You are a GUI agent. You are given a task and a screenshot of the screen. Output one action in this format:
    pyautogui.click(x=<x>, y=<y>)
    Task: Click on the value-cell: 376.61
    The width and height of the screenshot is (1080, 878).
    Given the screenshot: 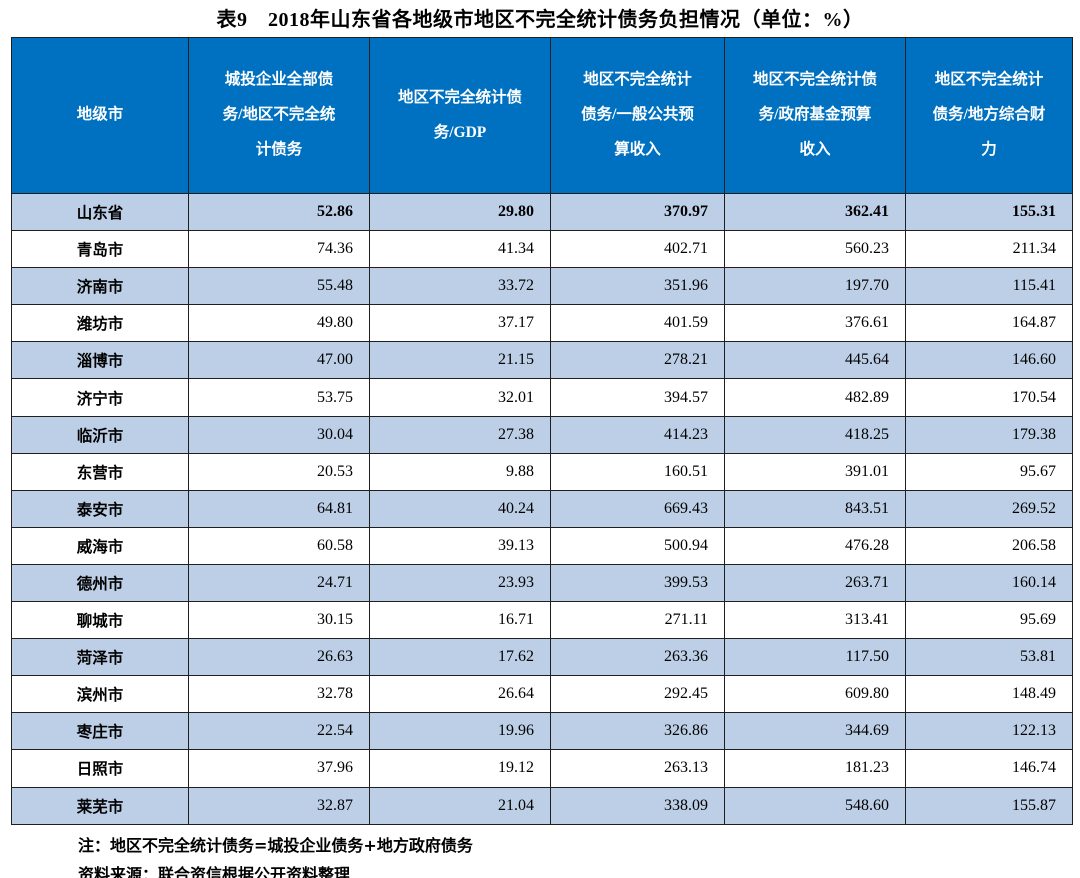 What is the action you would take?
    pyautogui.click(x=815, y=323)
    